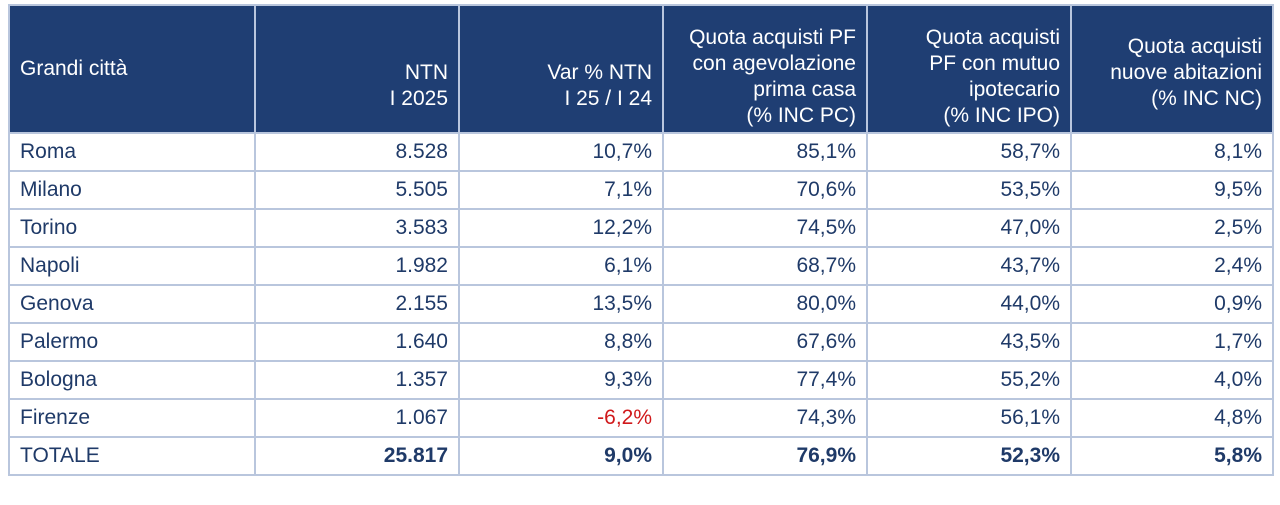 The height and width of the screenshot is (505, 1280). Describe the element at coordinates (1172, 342) in the screenshot. I see `inc-nc-cell: 1,7%` at that location.